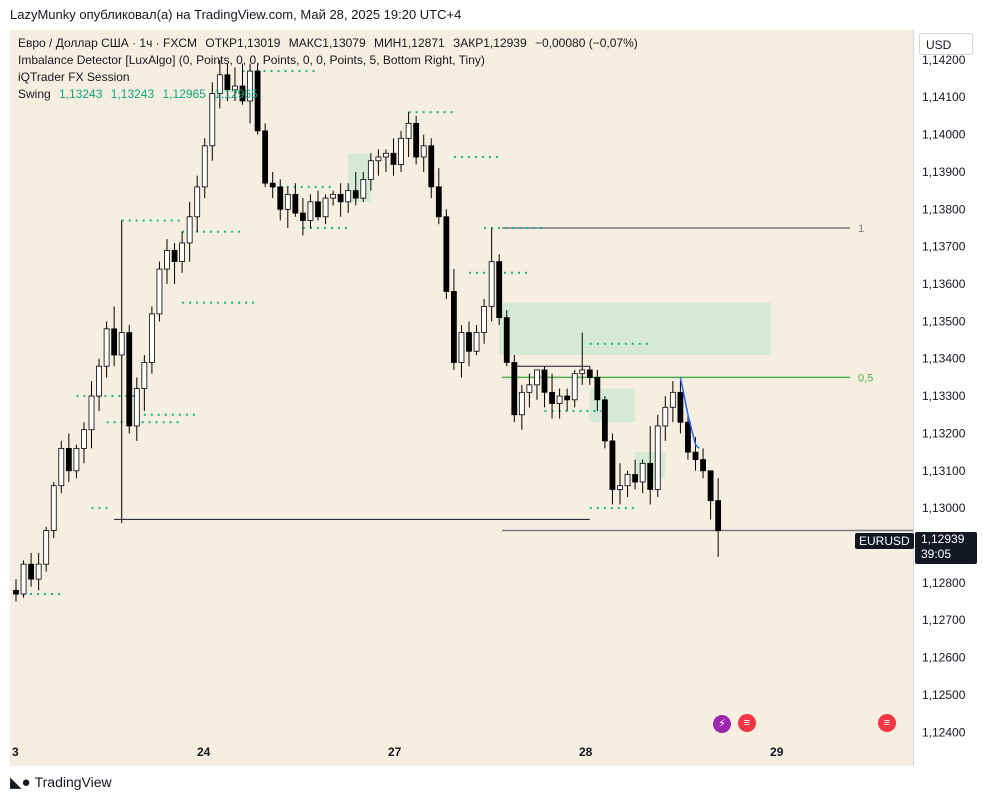 The height and width of the screenshot is (800, 991). What do you see at coordinates (944, 60) in the screenshot?
I see `price-tick-label: 1,14200` at bounding box center [944, 60].